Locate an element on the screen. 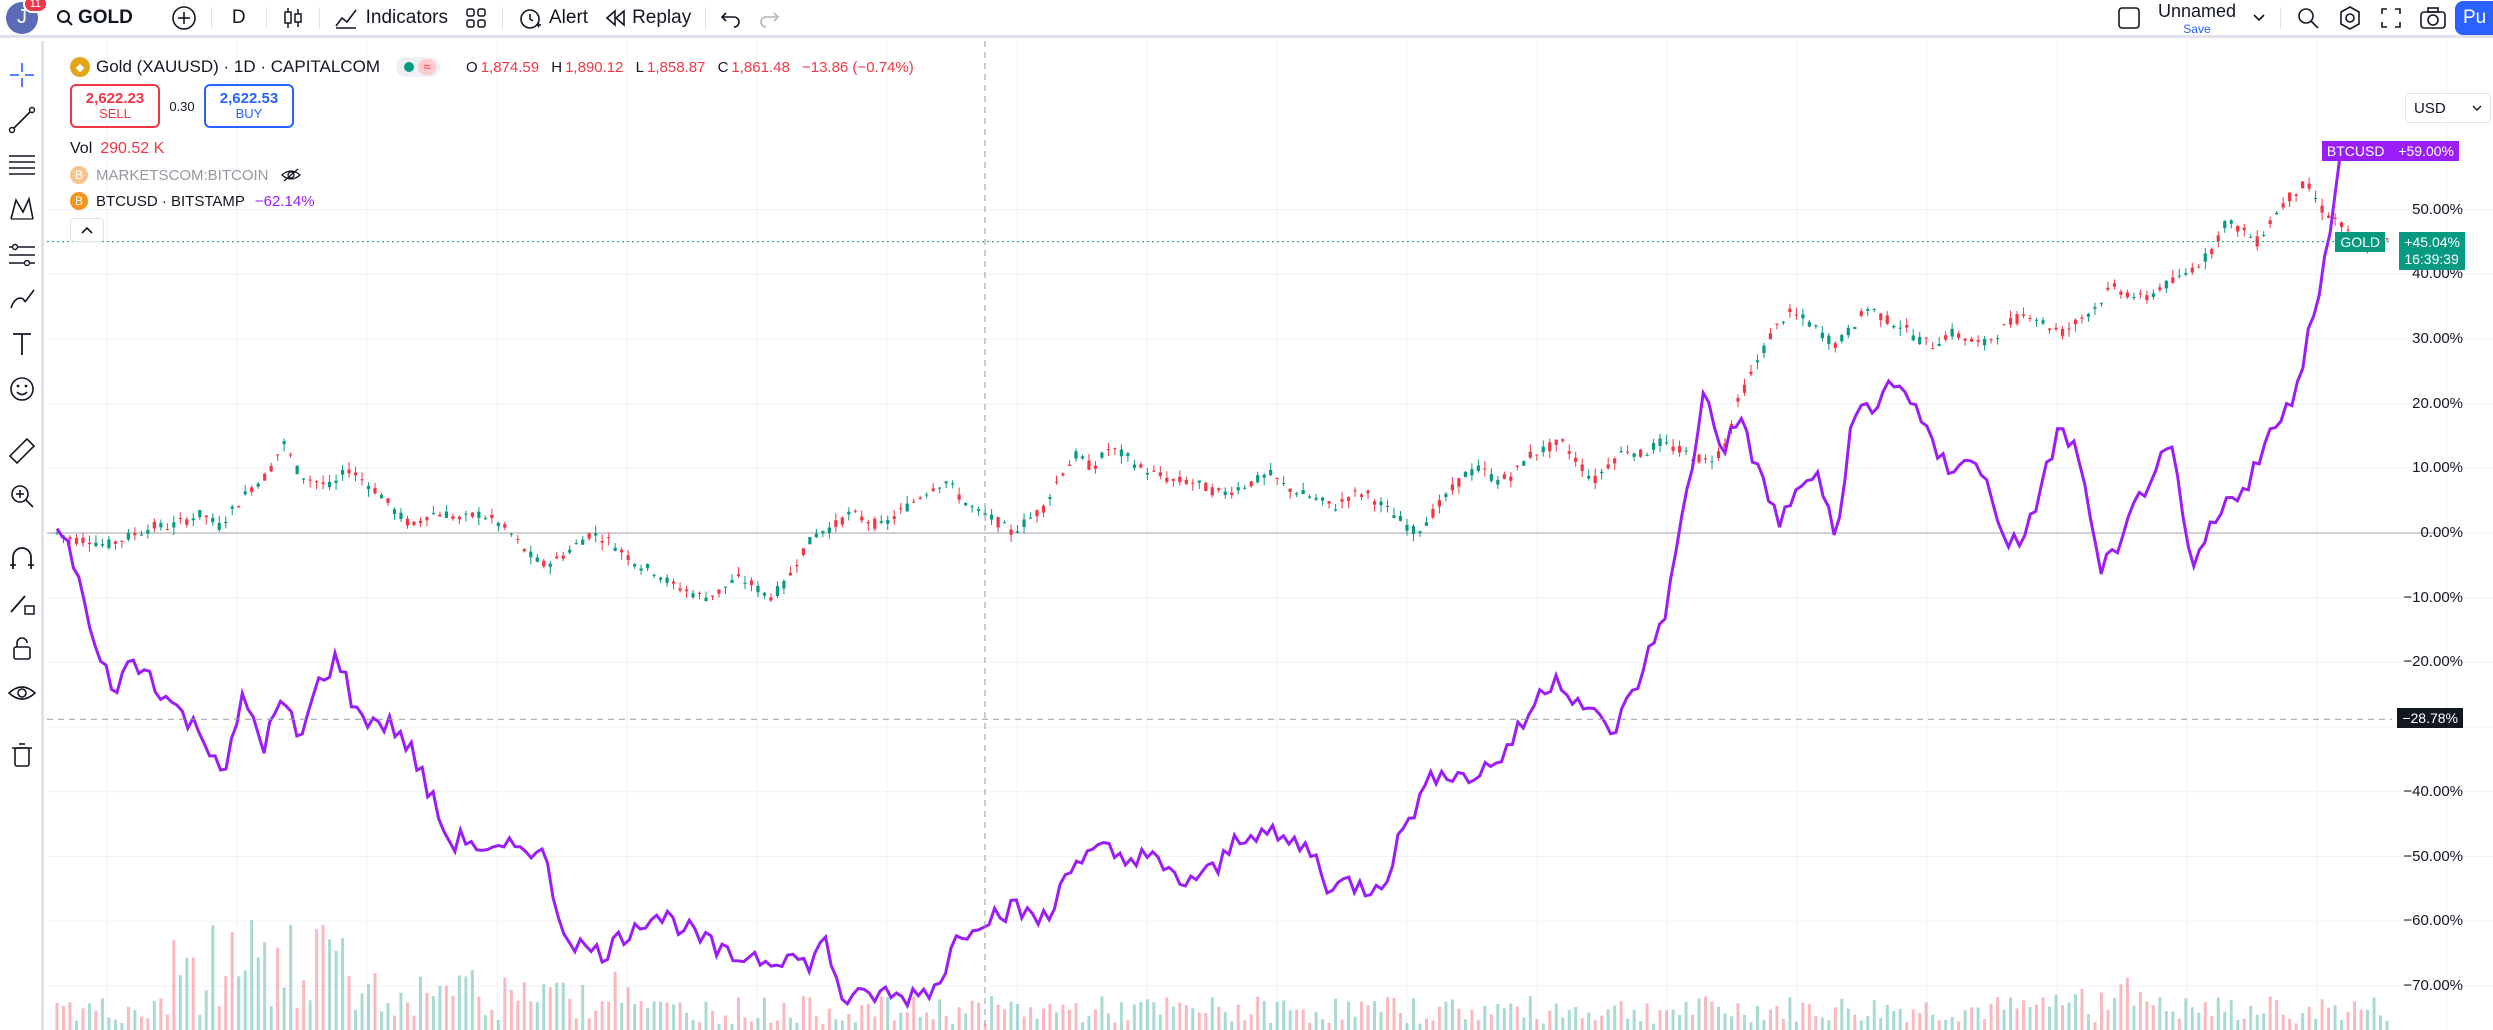 The height and width of the screenshot is (1030, 2493). emoji-tool is located at coordinates (22, 389).